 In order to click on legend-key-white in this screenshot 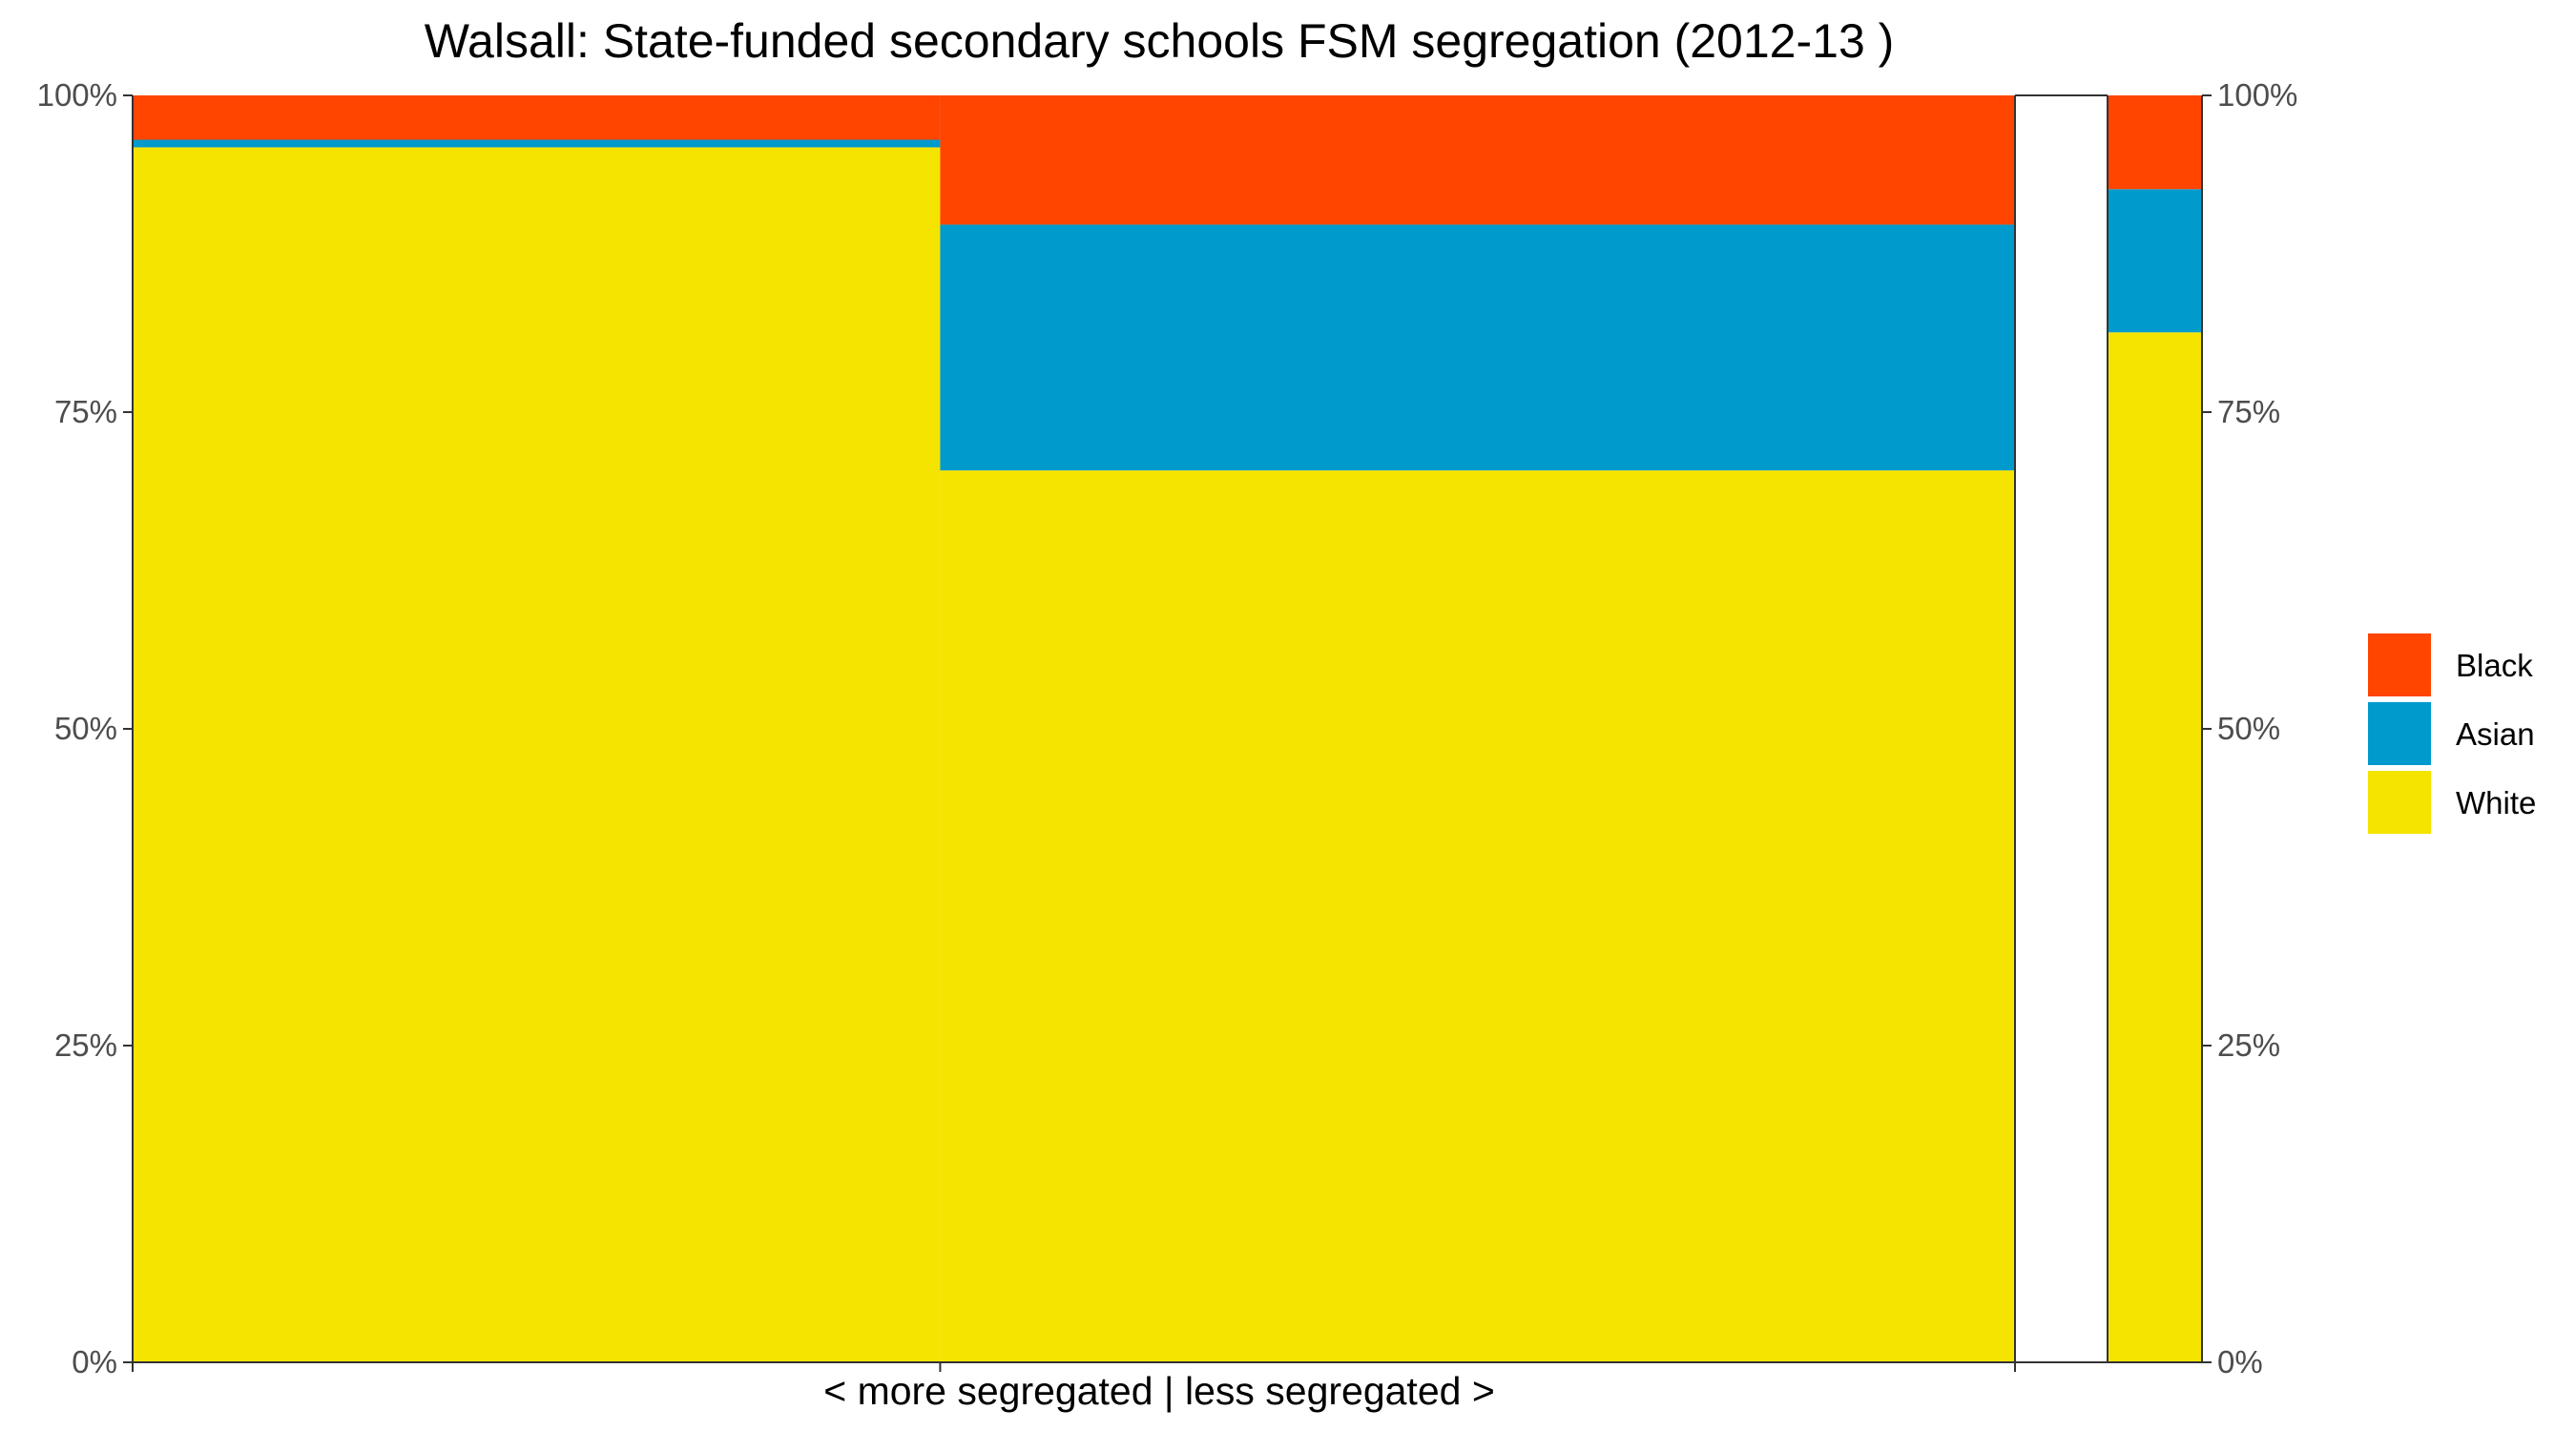, I will do `click(2399, 802)`.